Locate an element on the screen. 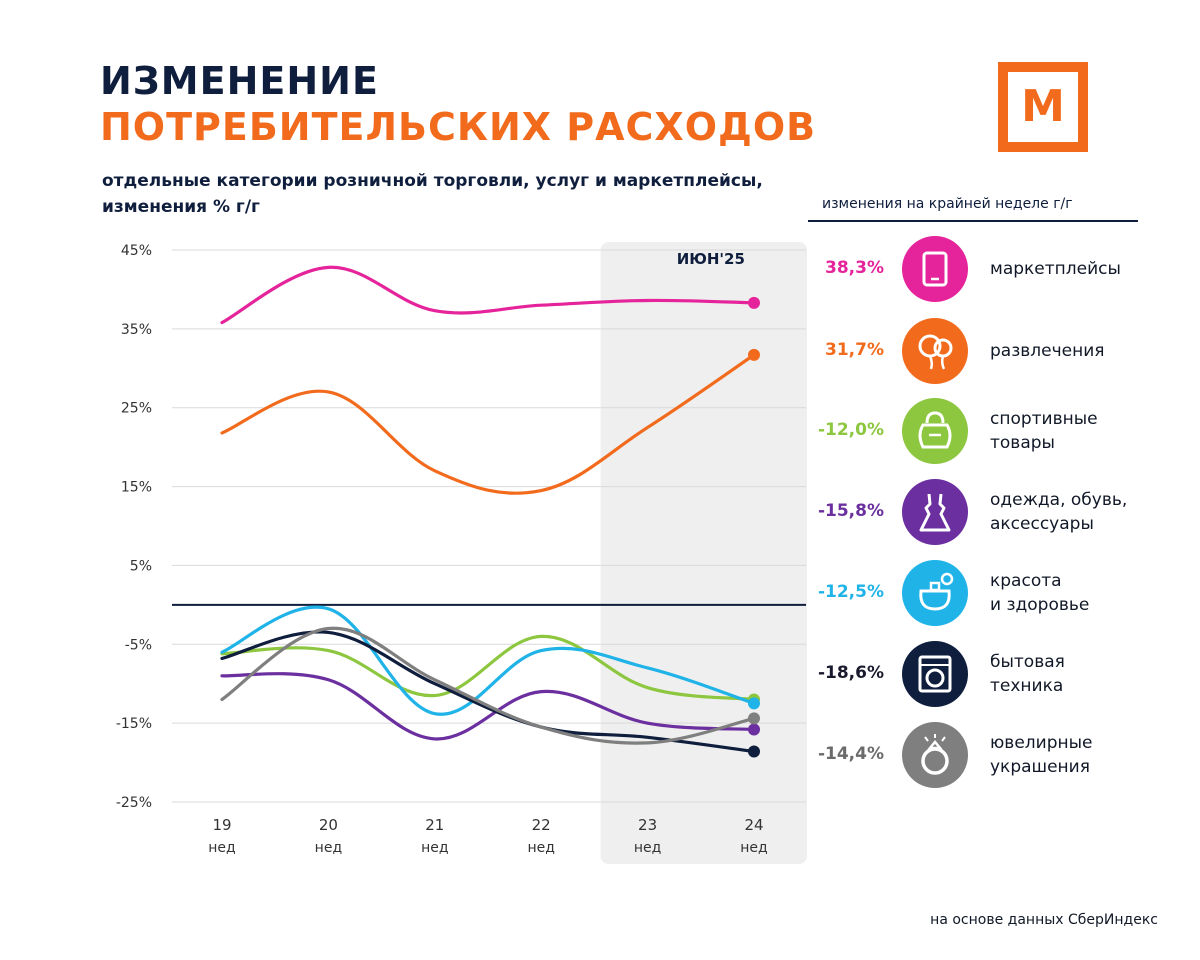  legend-label-line: красота is located at coordinates (1026, 581).